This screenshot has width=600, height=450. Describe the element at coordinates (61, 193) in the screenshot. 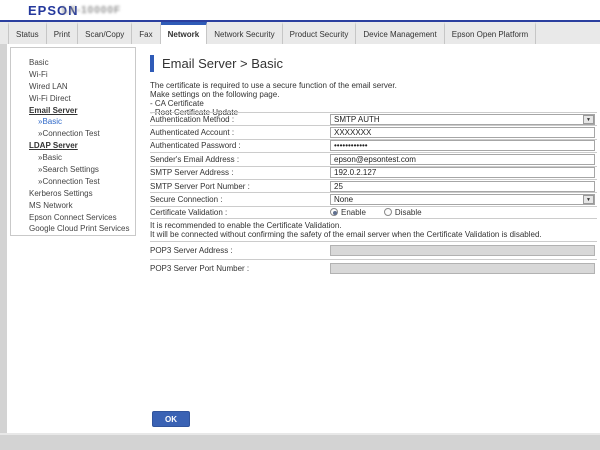

I see `sidebar-item-kerberos-settings: Kerberos Settings` at that location.